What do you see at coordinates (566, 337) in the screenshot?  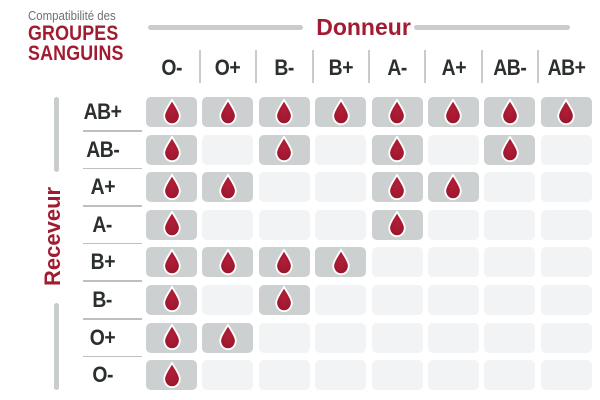 I see `cell-O+-from-AB+` at bounding box center [566, 337].